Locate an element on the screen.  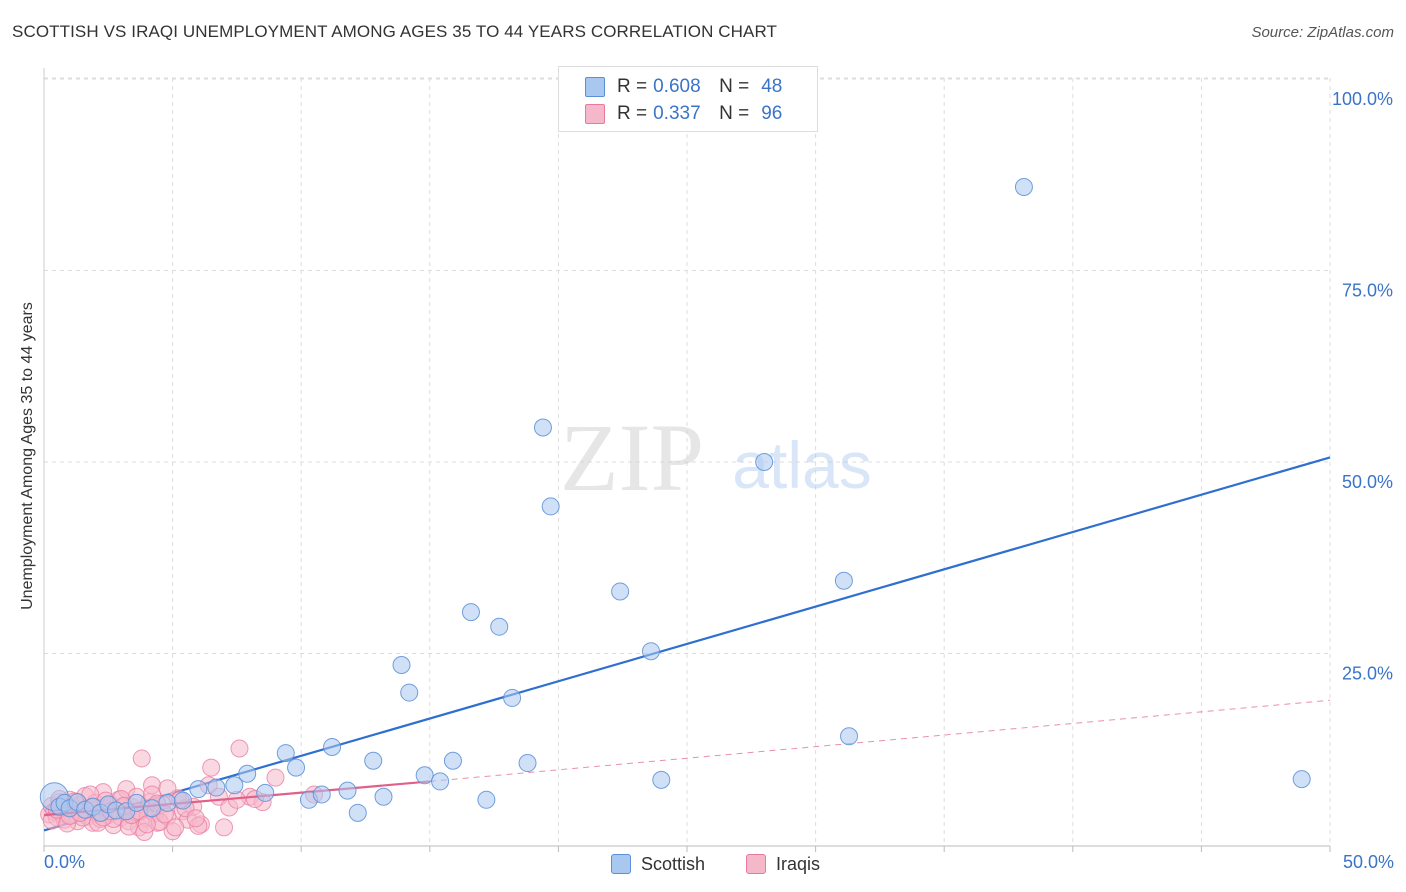
legend-item-scottish: Scottish is located at coordinates (658, 864).